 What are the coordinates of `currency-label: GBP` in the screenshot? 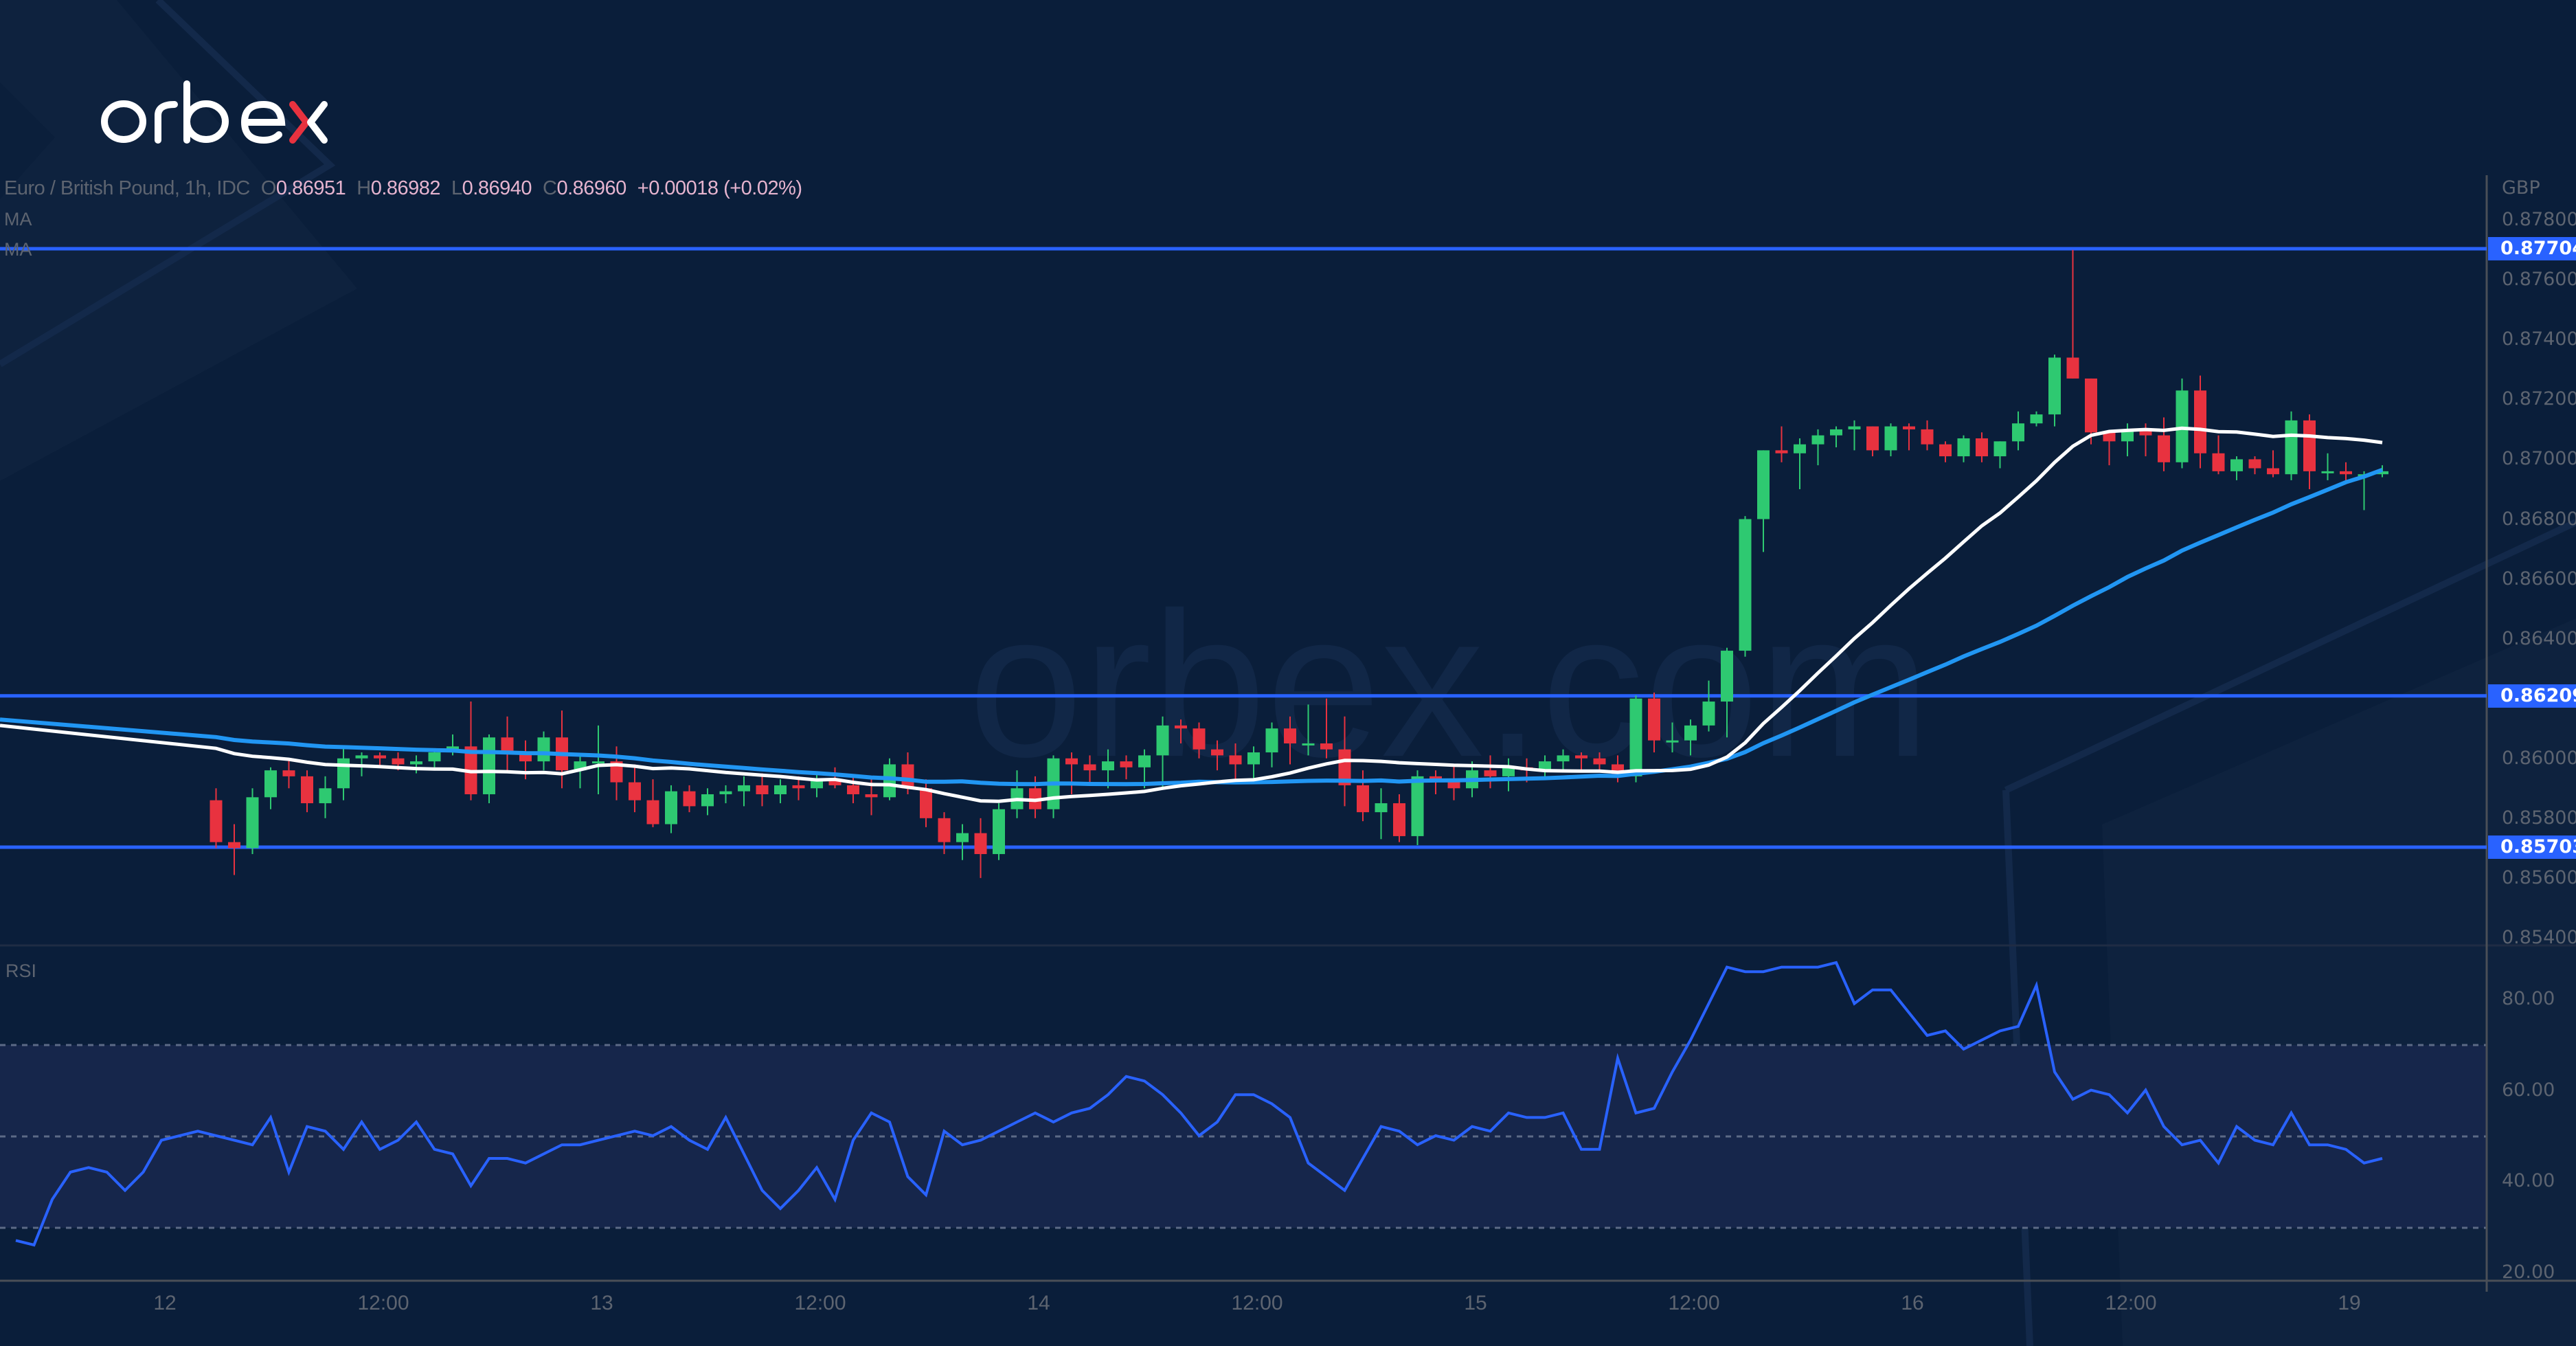 It's located at (2521, 188).